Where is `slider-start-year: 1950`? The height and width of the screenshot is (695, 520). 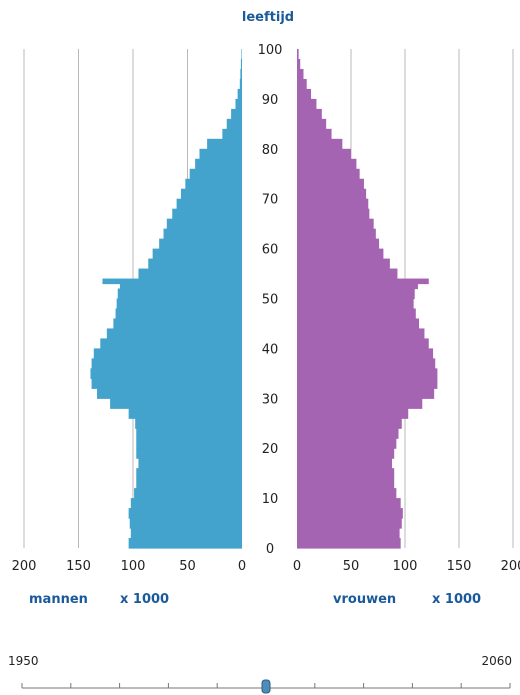 slider-start-year: 1950 is located at coordinates (23, 661).